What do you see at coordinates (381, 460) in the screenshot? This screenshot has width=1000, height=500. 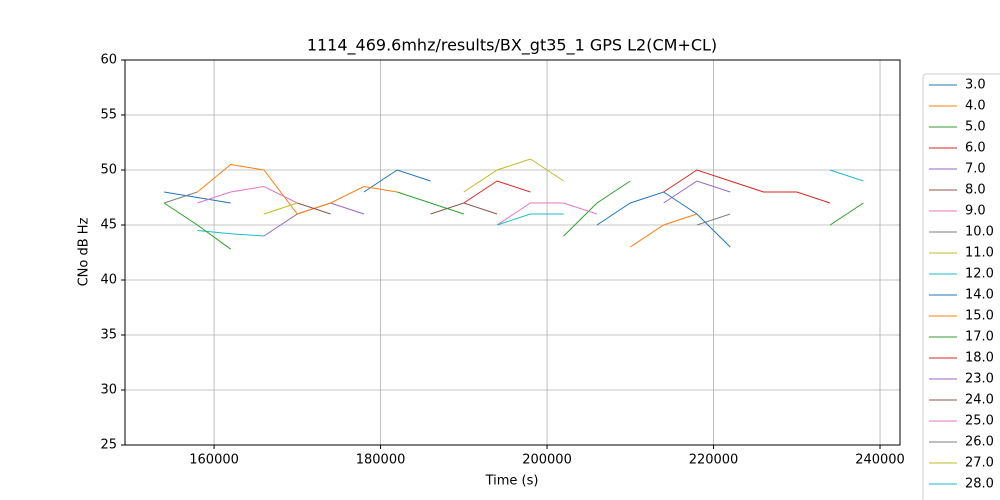 I see `x-tick-label: 180000` at bounding box center [381, 460].